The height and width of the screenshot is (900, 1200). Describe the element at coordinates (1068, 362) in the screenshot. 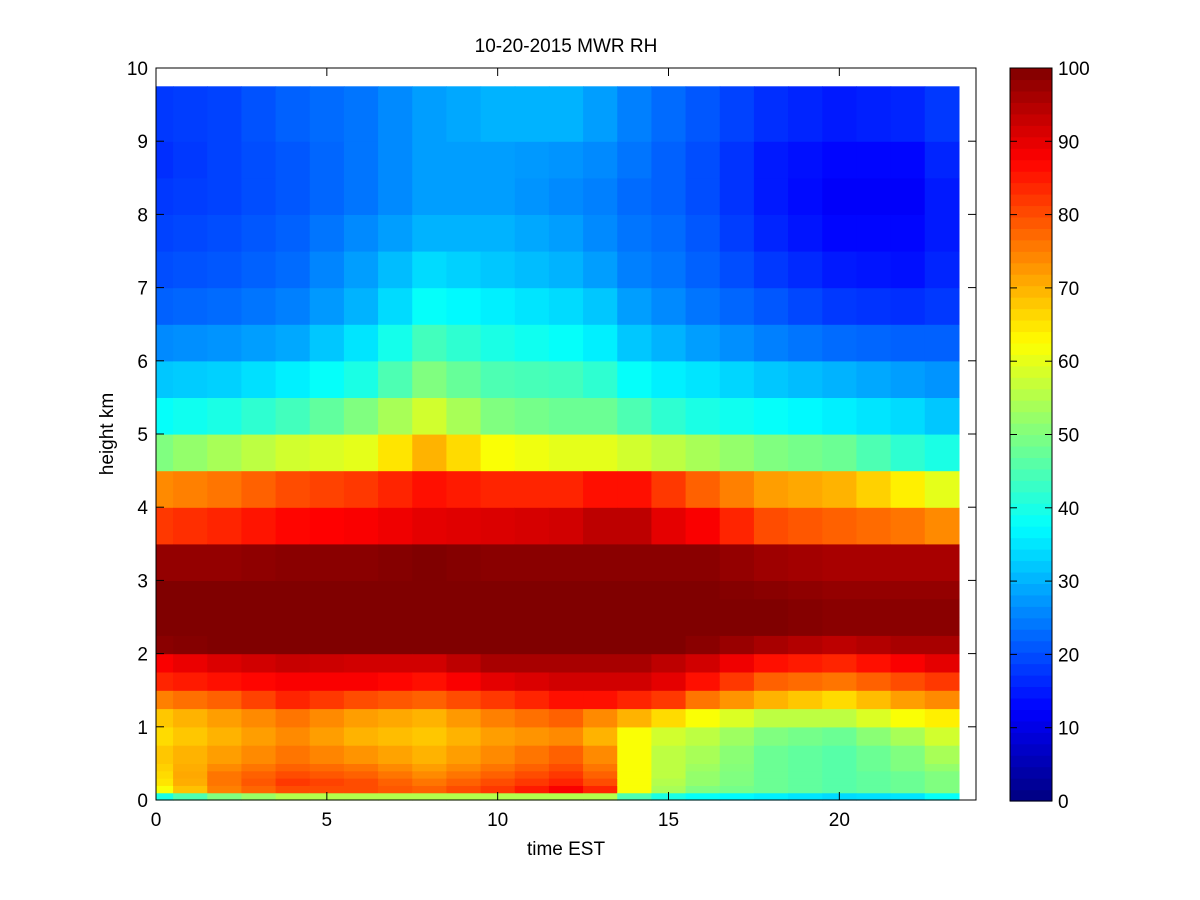

I see `colorbar-tick-label: 60` at that location.